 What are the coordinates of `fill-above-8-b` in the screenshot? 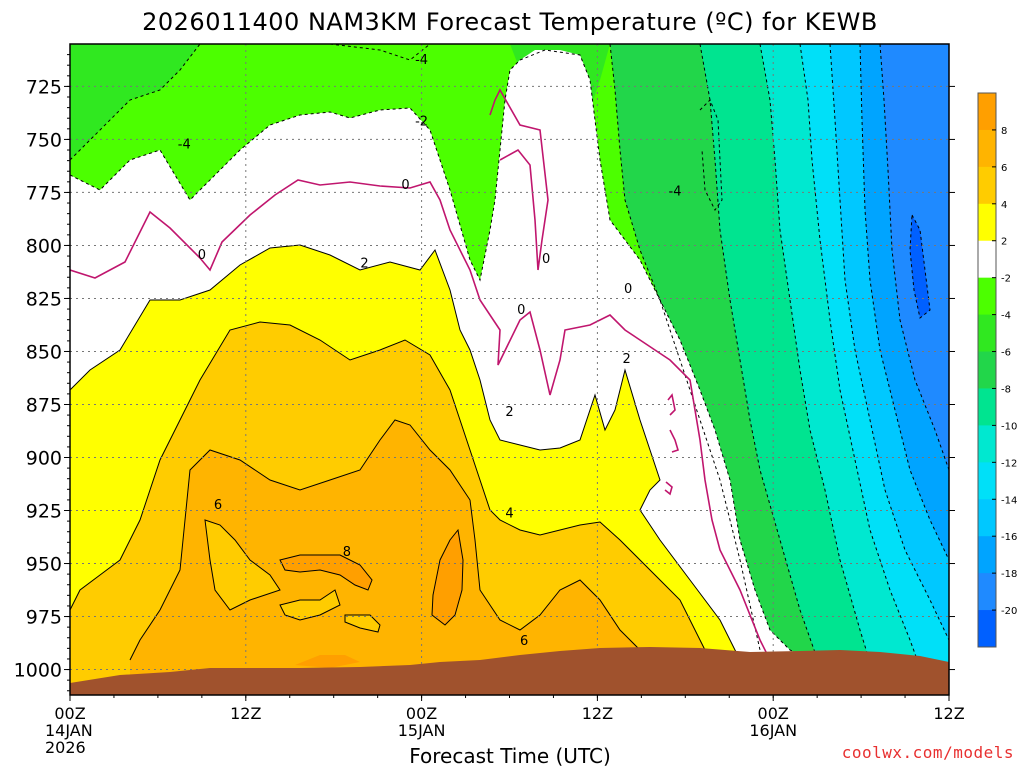 It's located at (447, 577).